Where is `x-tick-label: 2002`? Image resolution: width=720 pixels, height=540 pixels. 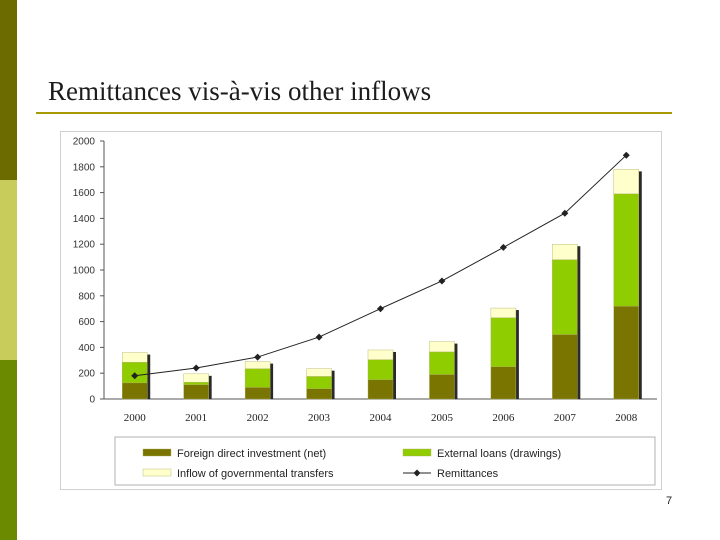 x-tick-label: 2002 is located at coordinates (258, 418).